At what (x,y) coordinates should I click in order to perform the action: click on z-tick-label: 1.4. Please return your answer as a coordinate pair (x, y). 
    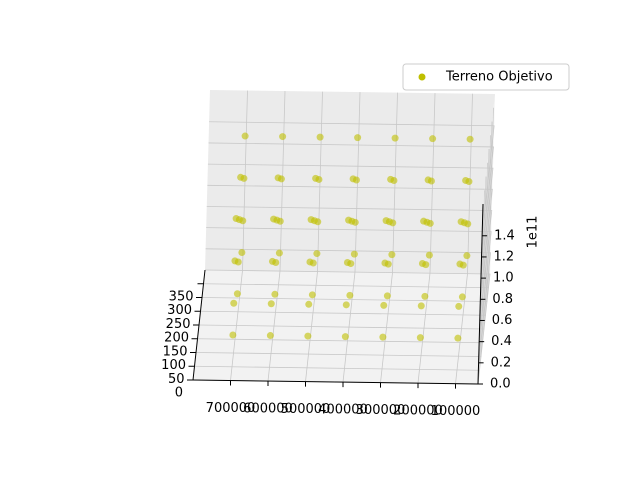
    Looking at the image, I should click on (504, 235).